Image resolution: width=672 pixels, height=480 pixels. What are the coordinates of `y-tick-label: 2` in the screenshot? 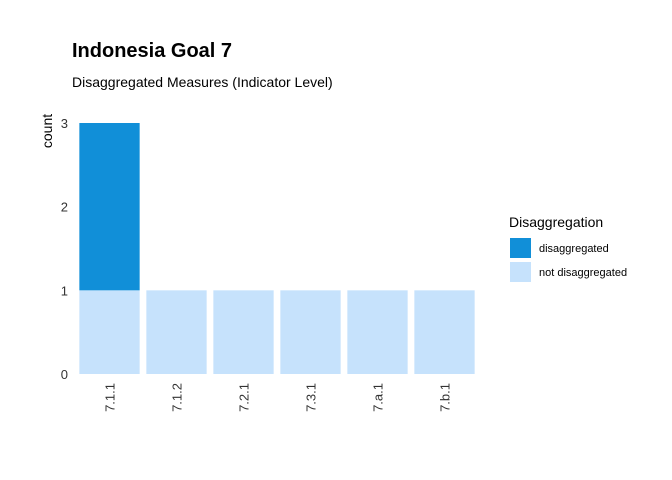 It's located at (64, 207).